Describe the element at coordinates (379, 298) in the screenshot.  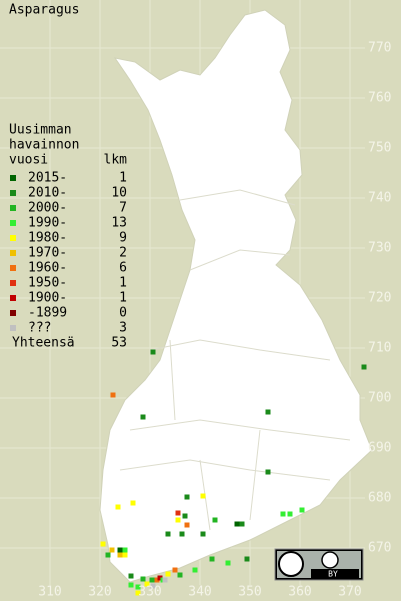
I see `y-tick-label: 720` at that location.